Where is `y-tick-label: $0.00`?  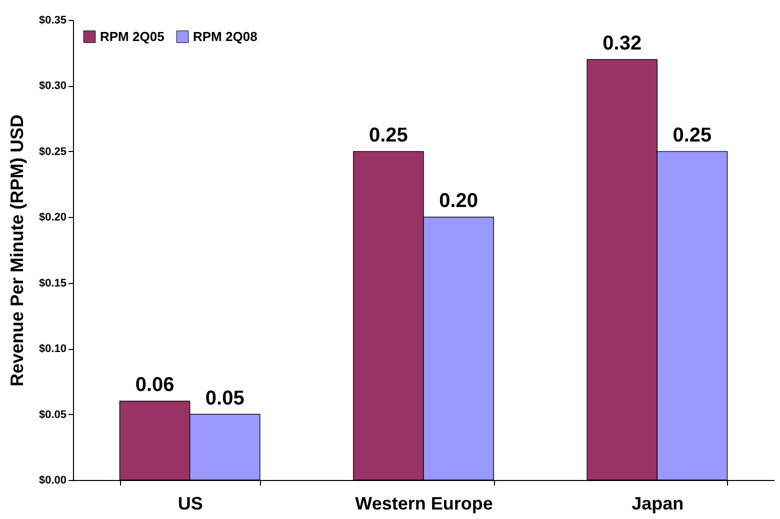
y-tick-label: $0.00 is located at coordinates (52, 480).